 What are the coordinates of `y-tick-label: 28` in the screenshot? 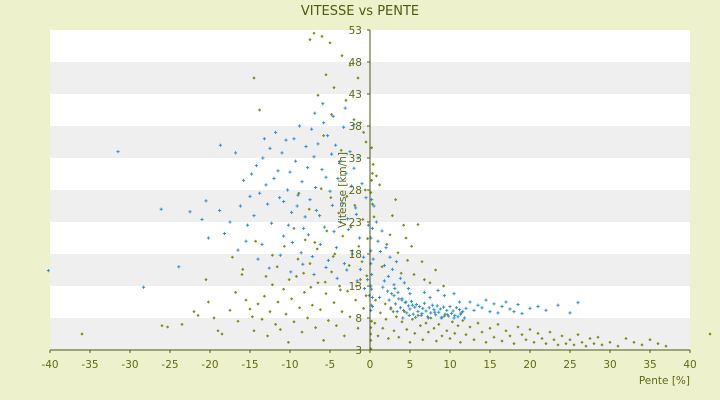 It's located at (355, 191).